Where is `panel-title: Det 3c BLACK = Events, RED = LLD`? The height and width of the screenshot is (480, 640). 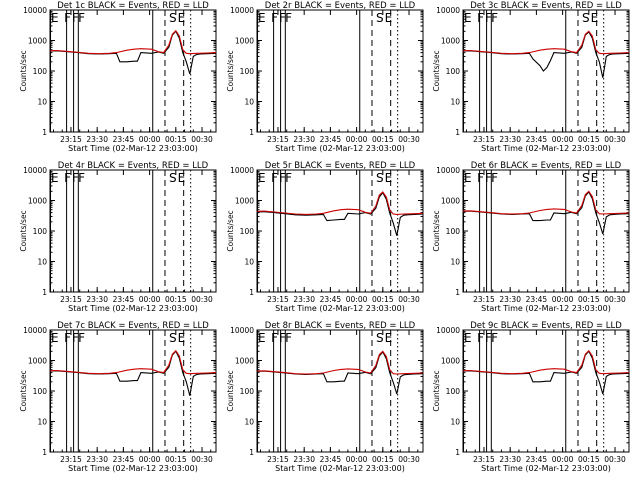 panel-title: Det 3c BLACK = Events, RED = LLD is located at coordinates (546, 6).